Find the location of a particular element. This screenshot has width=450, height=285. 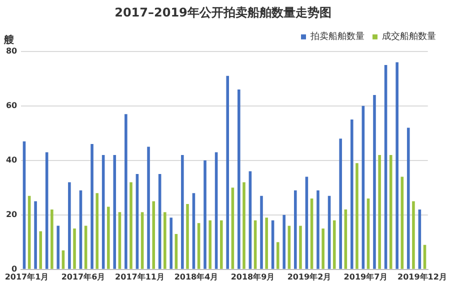

x-tick-label: 2019年7月 is located at coordinates (366, 277).